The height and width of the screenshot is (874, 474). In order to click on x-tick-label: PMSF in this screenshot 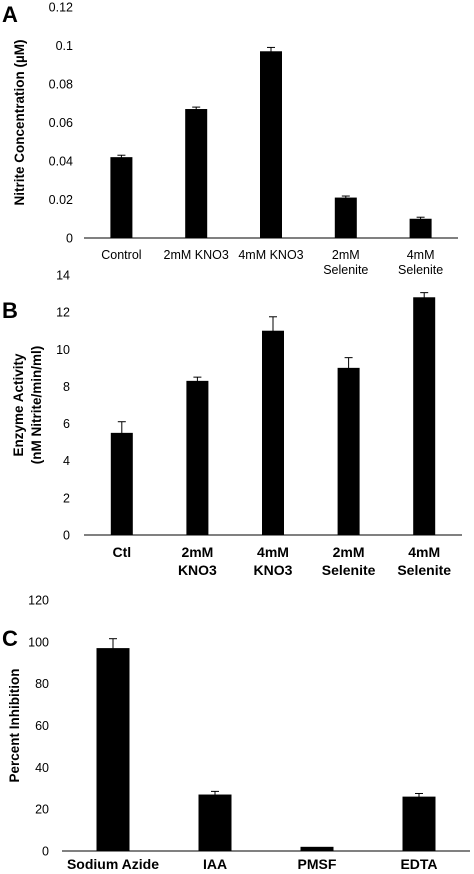, I will do `click(317, 864)`.